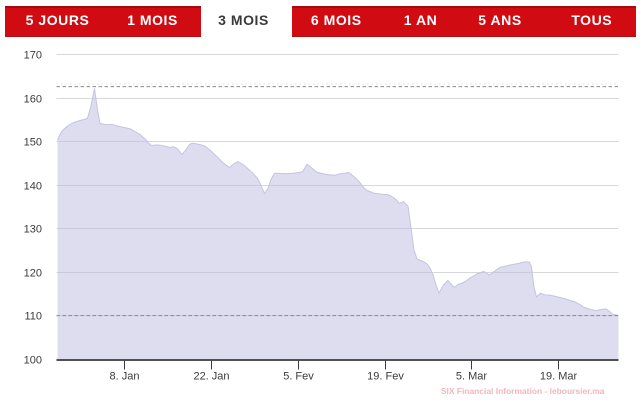  What do you see at coordinates (33, 186) in the screenshot?
I see `svg-text: 140` at bounding box center [33, 186].